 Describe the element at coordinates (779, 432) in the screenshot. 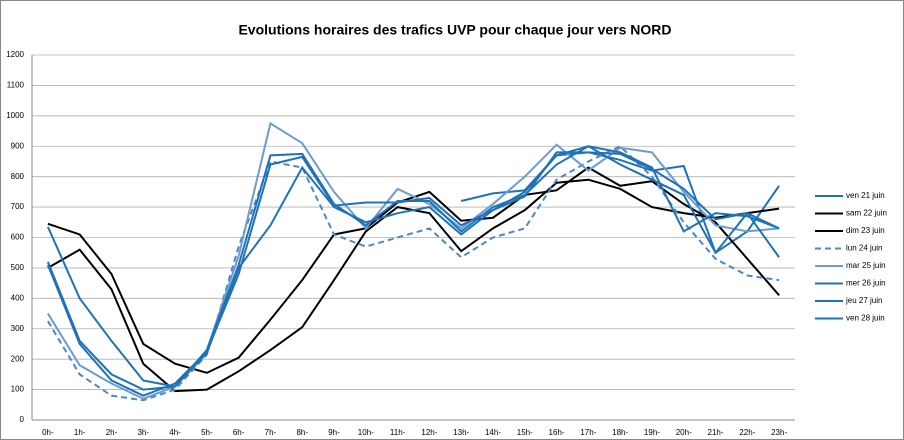

I see `x-tick-label: 23h-` at that location.